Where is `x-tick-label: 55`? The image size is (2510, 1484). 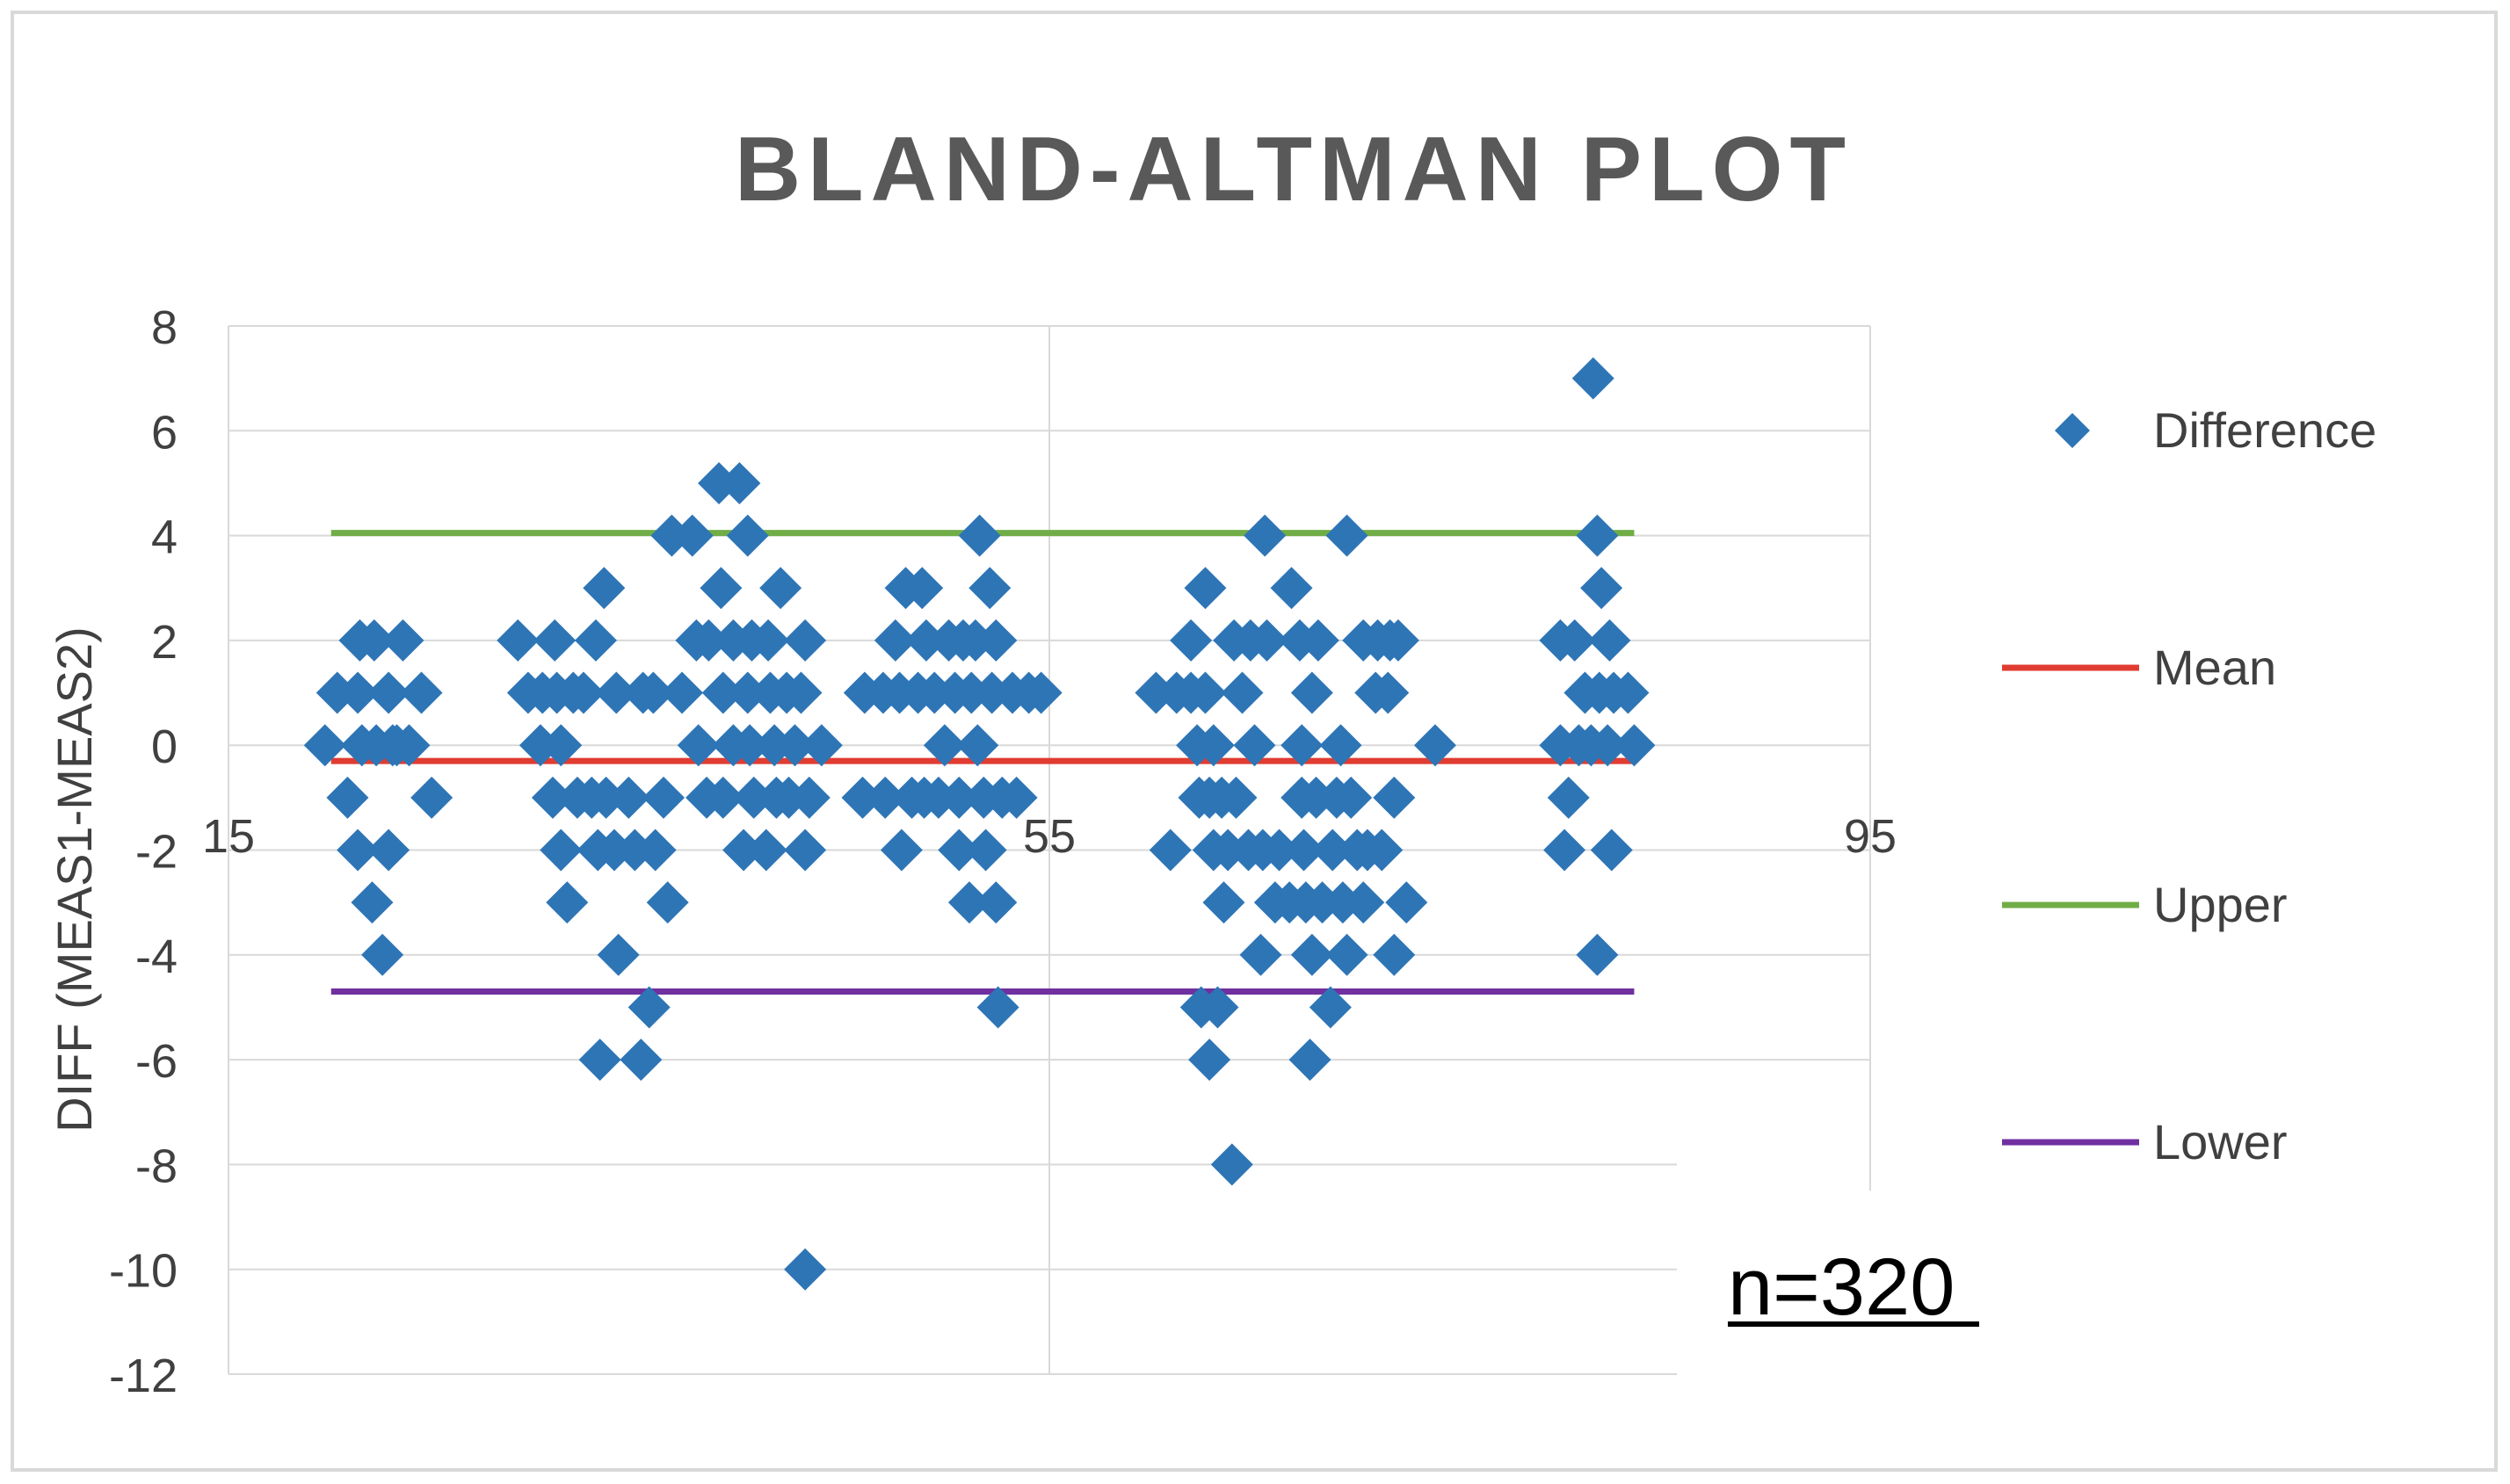 x-tick-label: 55 is located at coordinates (1049, 837).